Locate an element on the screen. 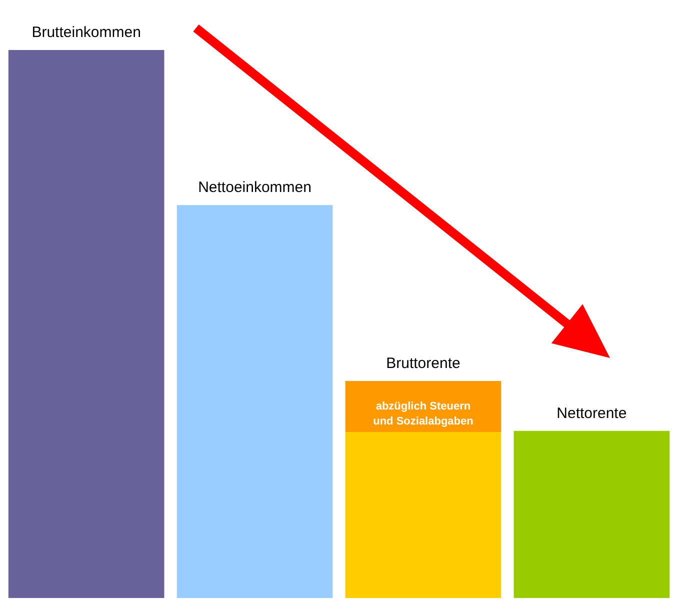 This screenshot has height=599, width=678. x-tick-label: Brutteinkommen is located at coordinates (86, 32).